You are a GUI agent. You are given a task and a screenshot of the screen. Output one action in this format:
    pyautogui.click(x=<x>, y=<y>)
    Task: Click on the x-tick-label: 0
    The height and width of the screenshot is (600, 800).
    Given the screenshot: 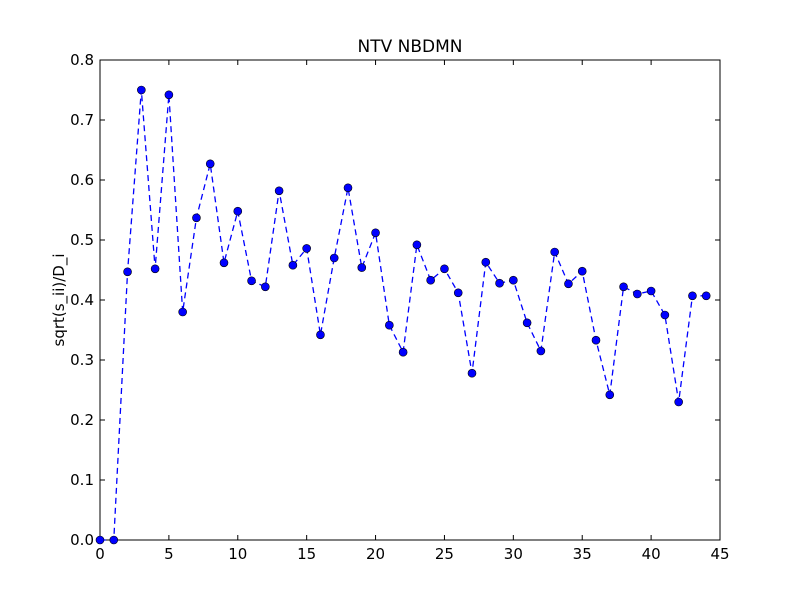 What is the action you would take?
    pyautogui.click(x=100, y=554)
    